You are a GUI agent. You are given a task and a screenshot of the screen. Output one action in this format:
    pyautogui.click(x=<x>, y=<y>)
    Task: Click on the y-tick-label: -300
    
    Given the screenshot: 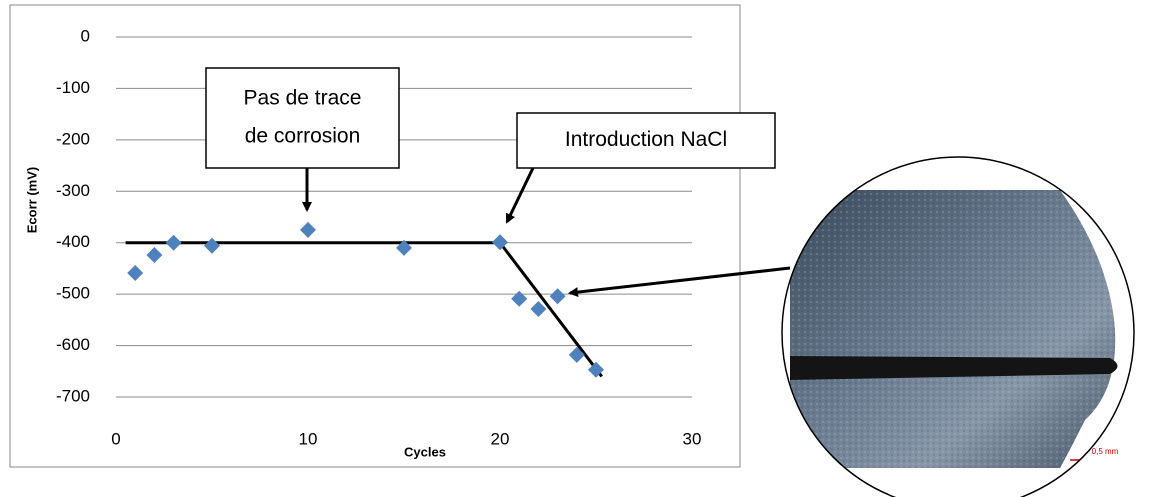 What is the action you would take?
    pyautogui.click(x=73, y=190)
    